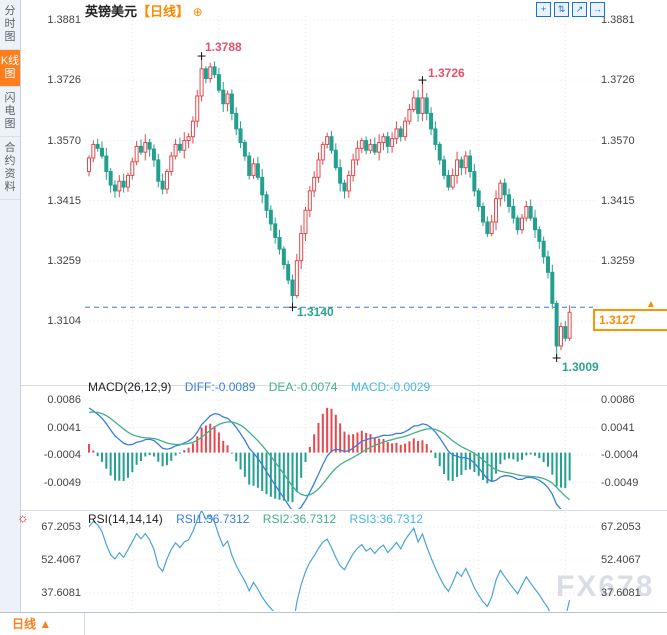 The image size is (667, 635). I want to click on high-sep-label: 1.3726, so click(446, 73).